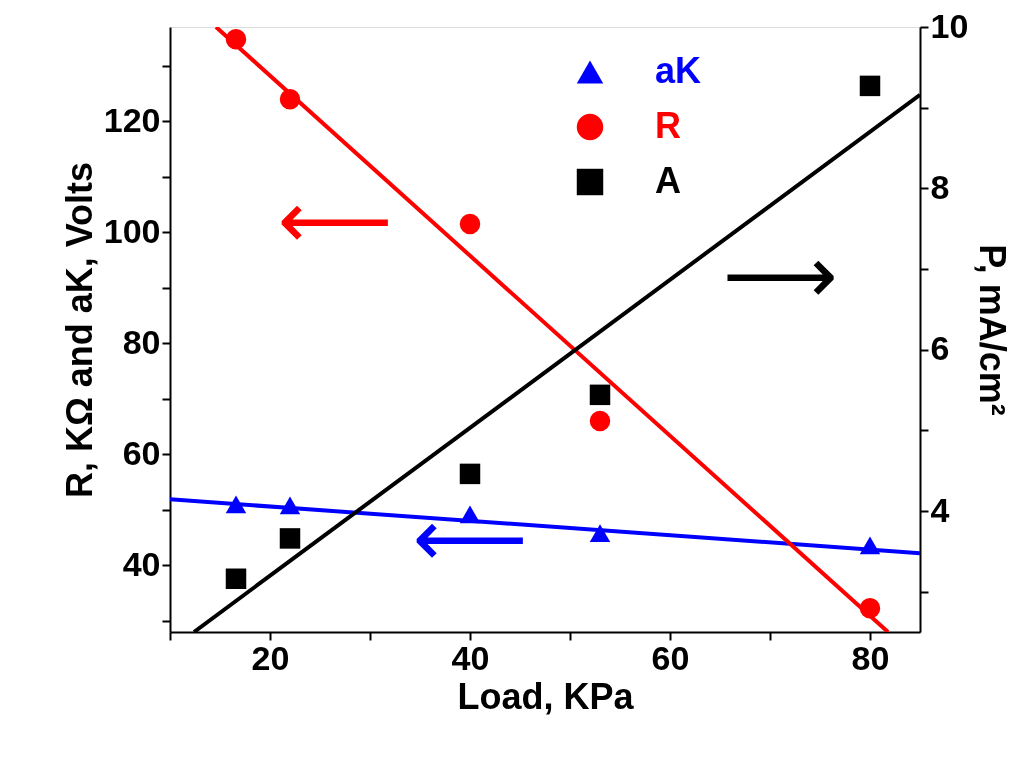  What do you see at coordinates (949, 25) in the screenshot?
I see `y2-tick-label: 10` at bounding box center [949, 25].